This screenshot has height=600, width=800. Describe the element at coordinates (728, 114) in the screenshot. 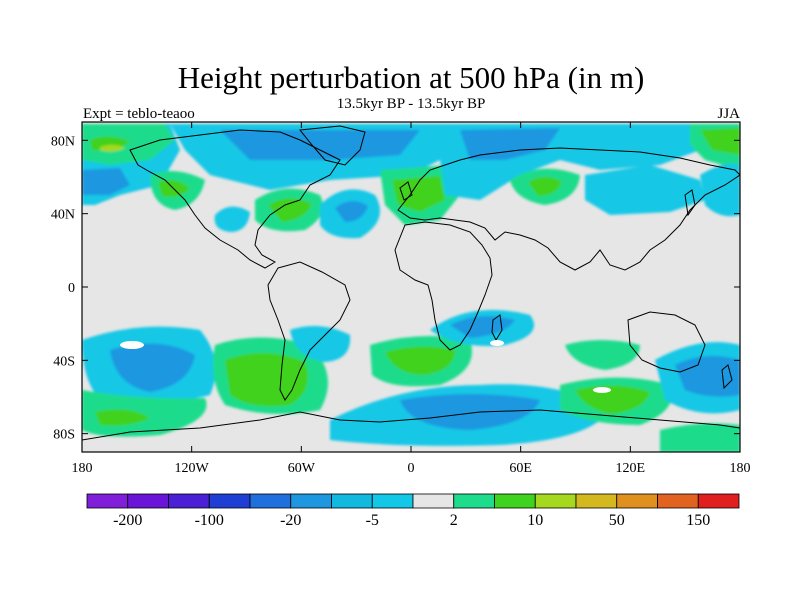

I see `season-label: JJA` at that location.